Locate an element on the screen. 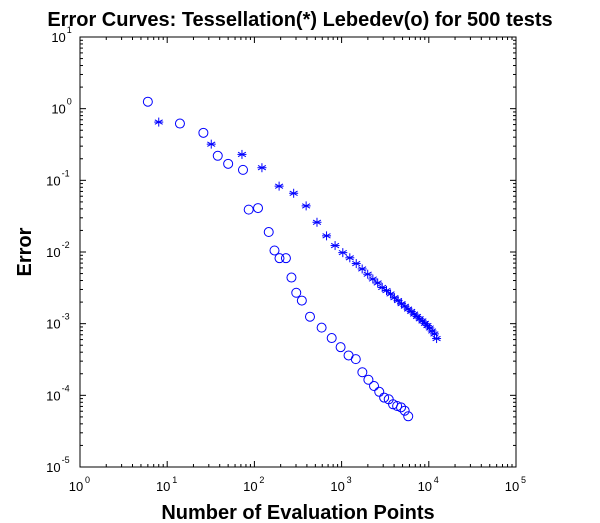 This screenshot has height=523, width=600. x-tick-exponent: 1 is located at coordinates (174, 480).